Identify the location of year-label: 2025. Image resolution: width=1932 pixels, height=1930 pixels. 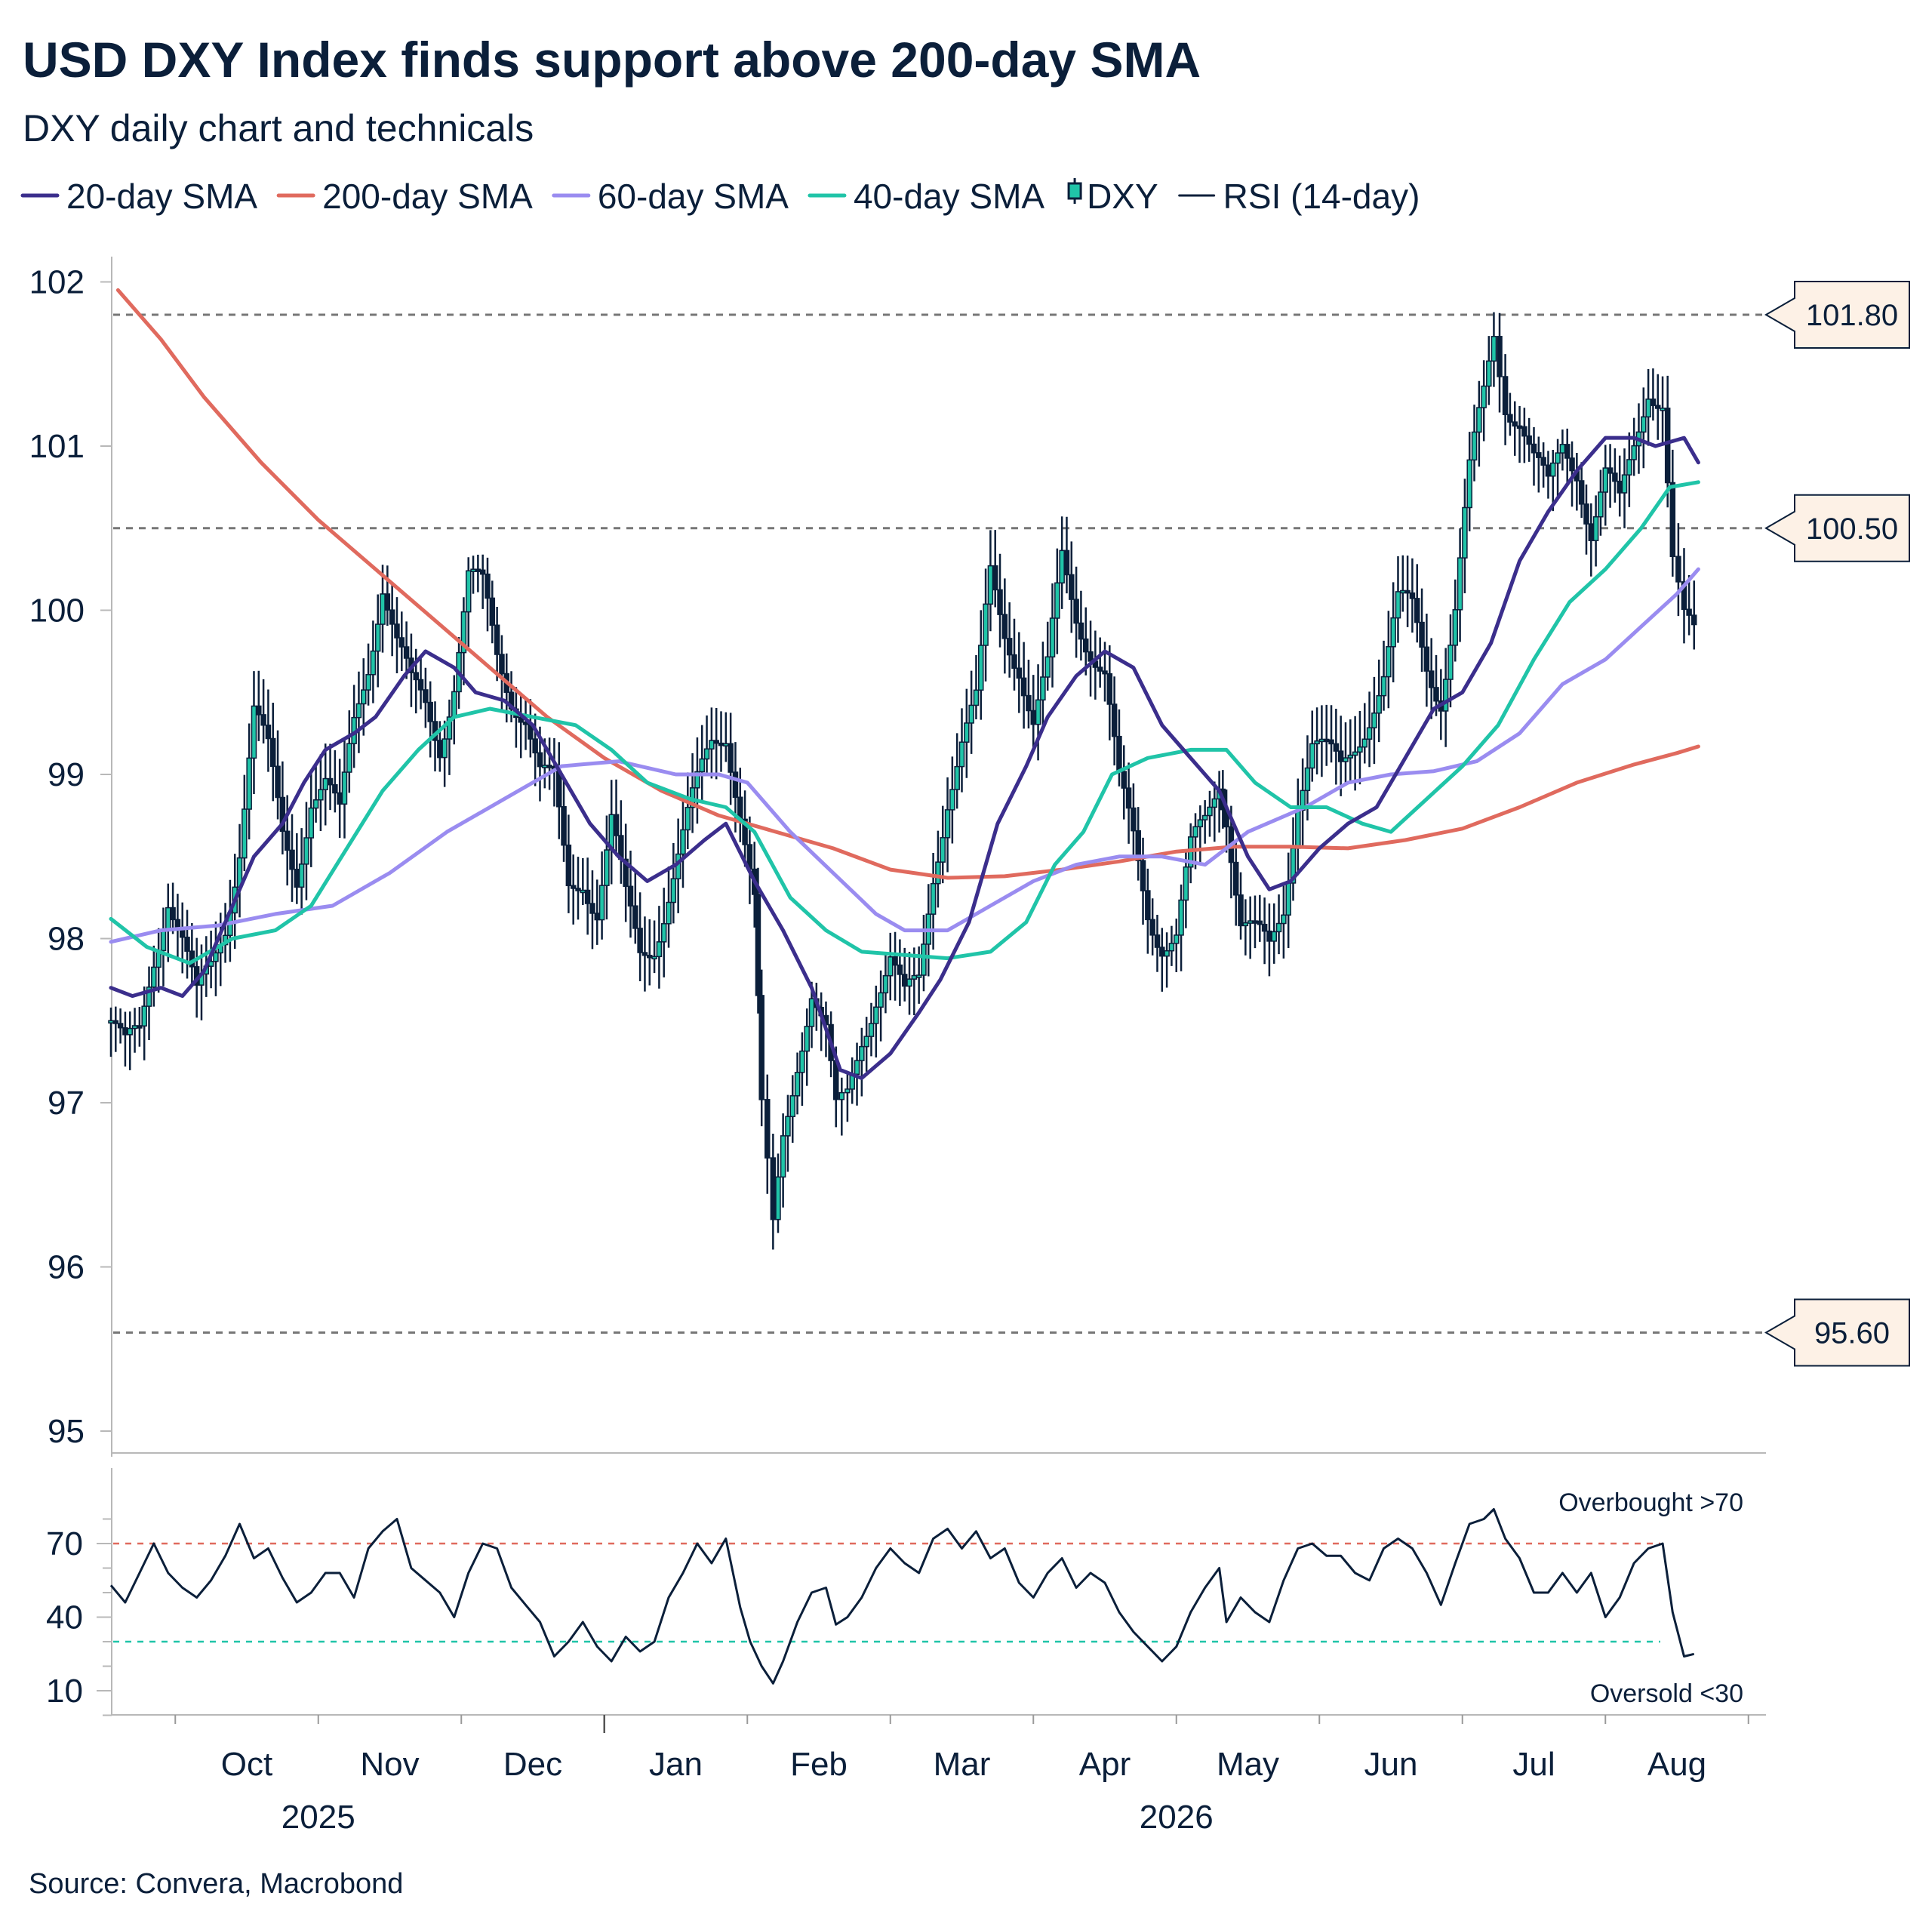
(318, 1817).